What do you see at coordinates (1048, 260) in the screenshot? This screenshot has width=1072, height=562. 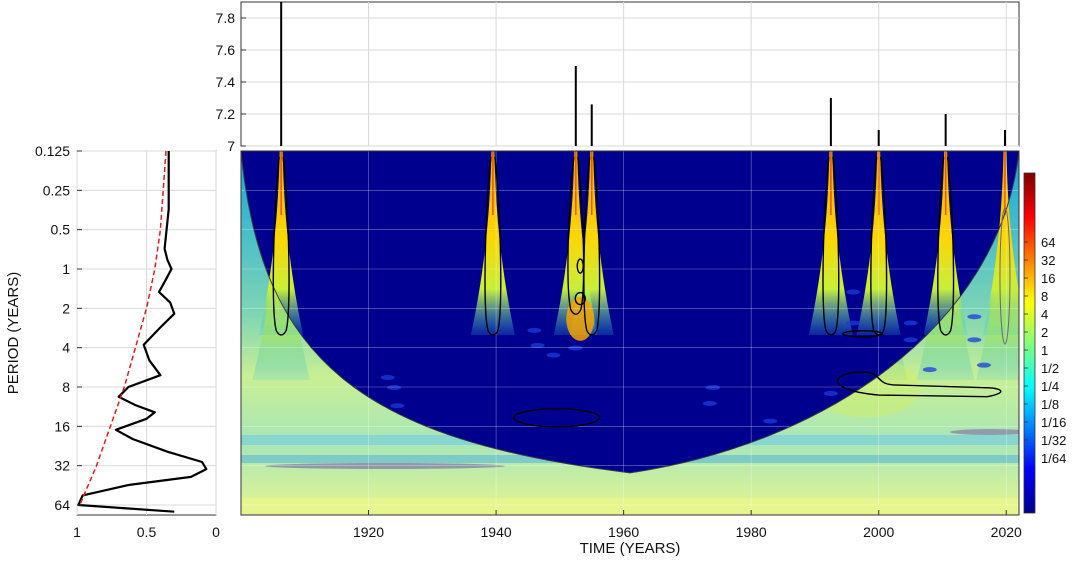 I see `colorbar-tick-label: 32` at bounding box center [1048, 260].